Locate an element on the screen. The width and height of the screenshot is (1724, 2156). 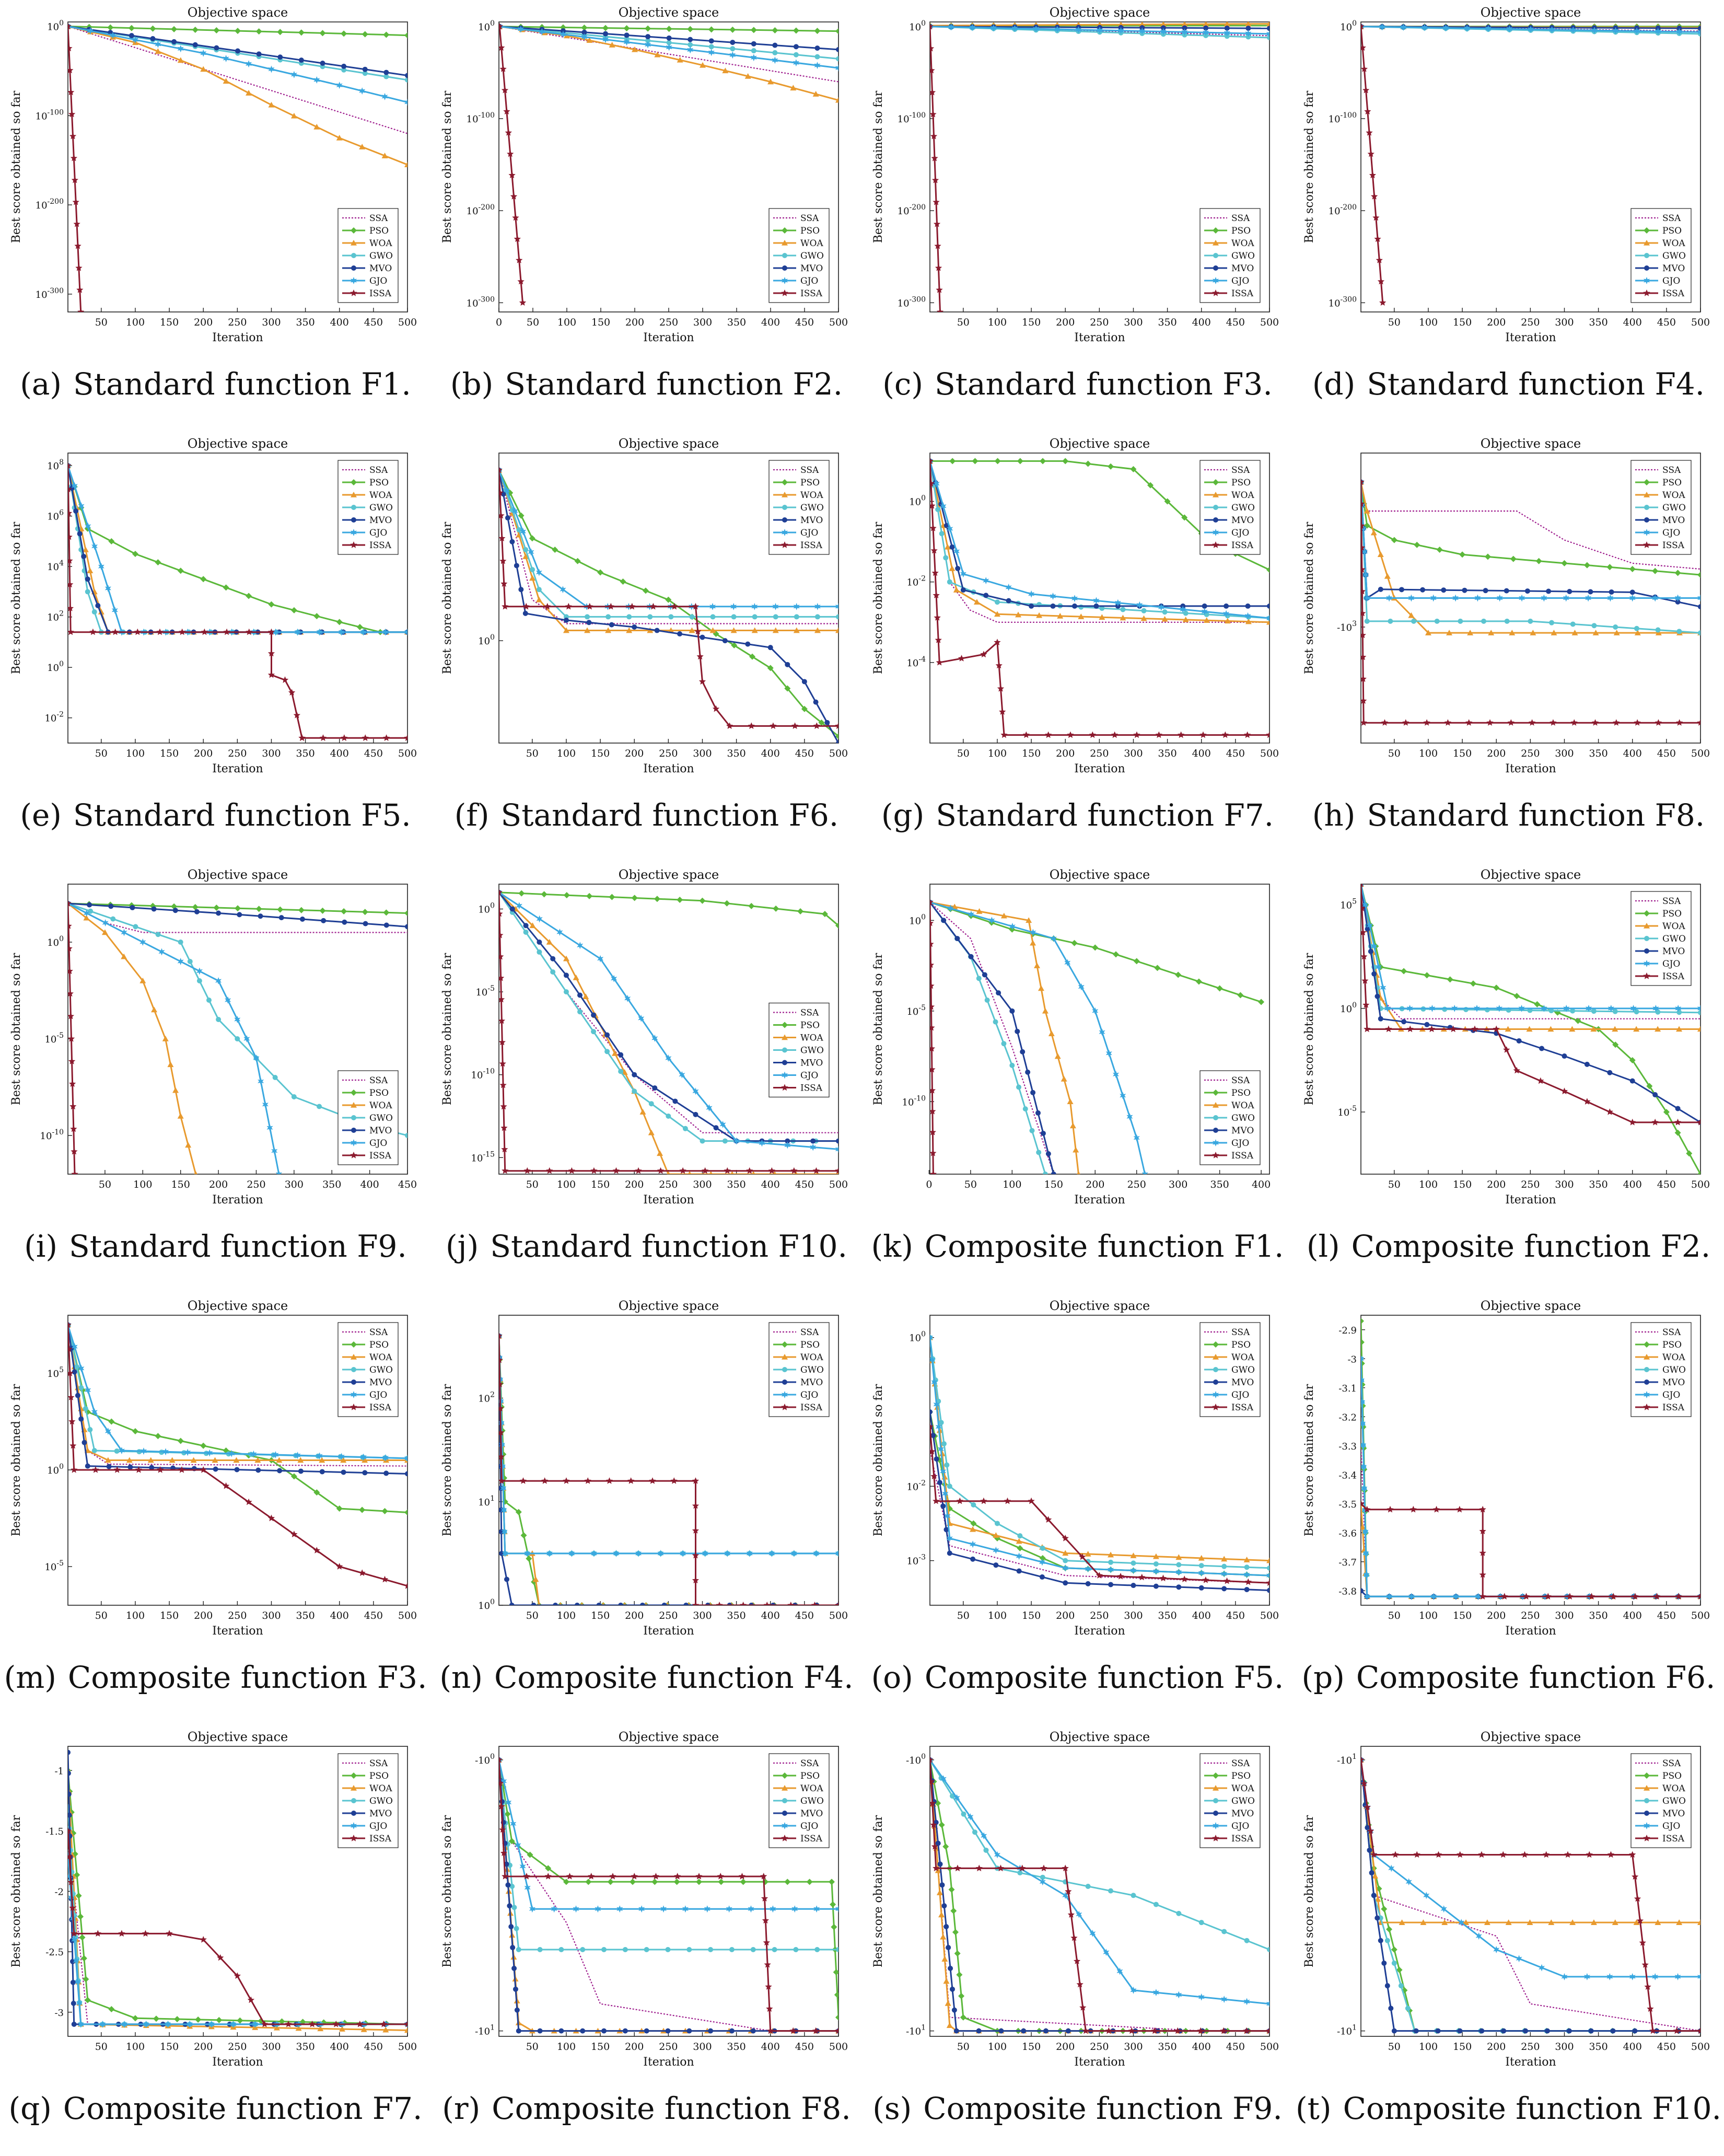
x-tick-label: 300 is located at coordinates (1565, 1184).